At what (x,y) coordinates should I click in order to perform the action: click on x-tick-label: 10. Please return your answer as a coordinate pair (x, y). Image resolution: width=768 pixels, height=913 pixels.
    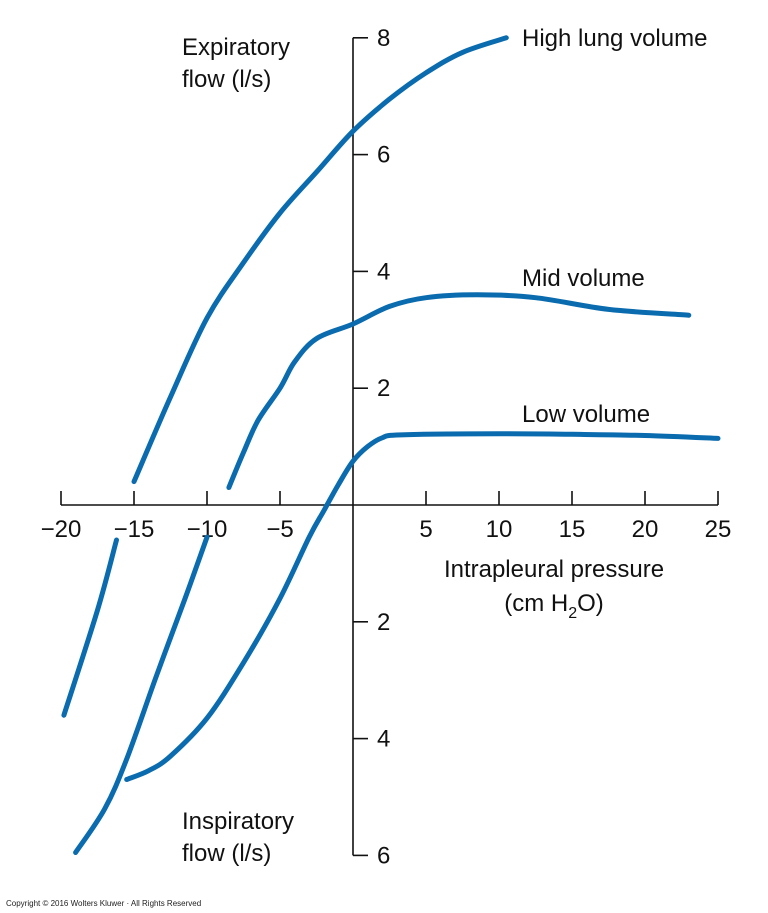
    Looking at the image, I should click on (499, 529).